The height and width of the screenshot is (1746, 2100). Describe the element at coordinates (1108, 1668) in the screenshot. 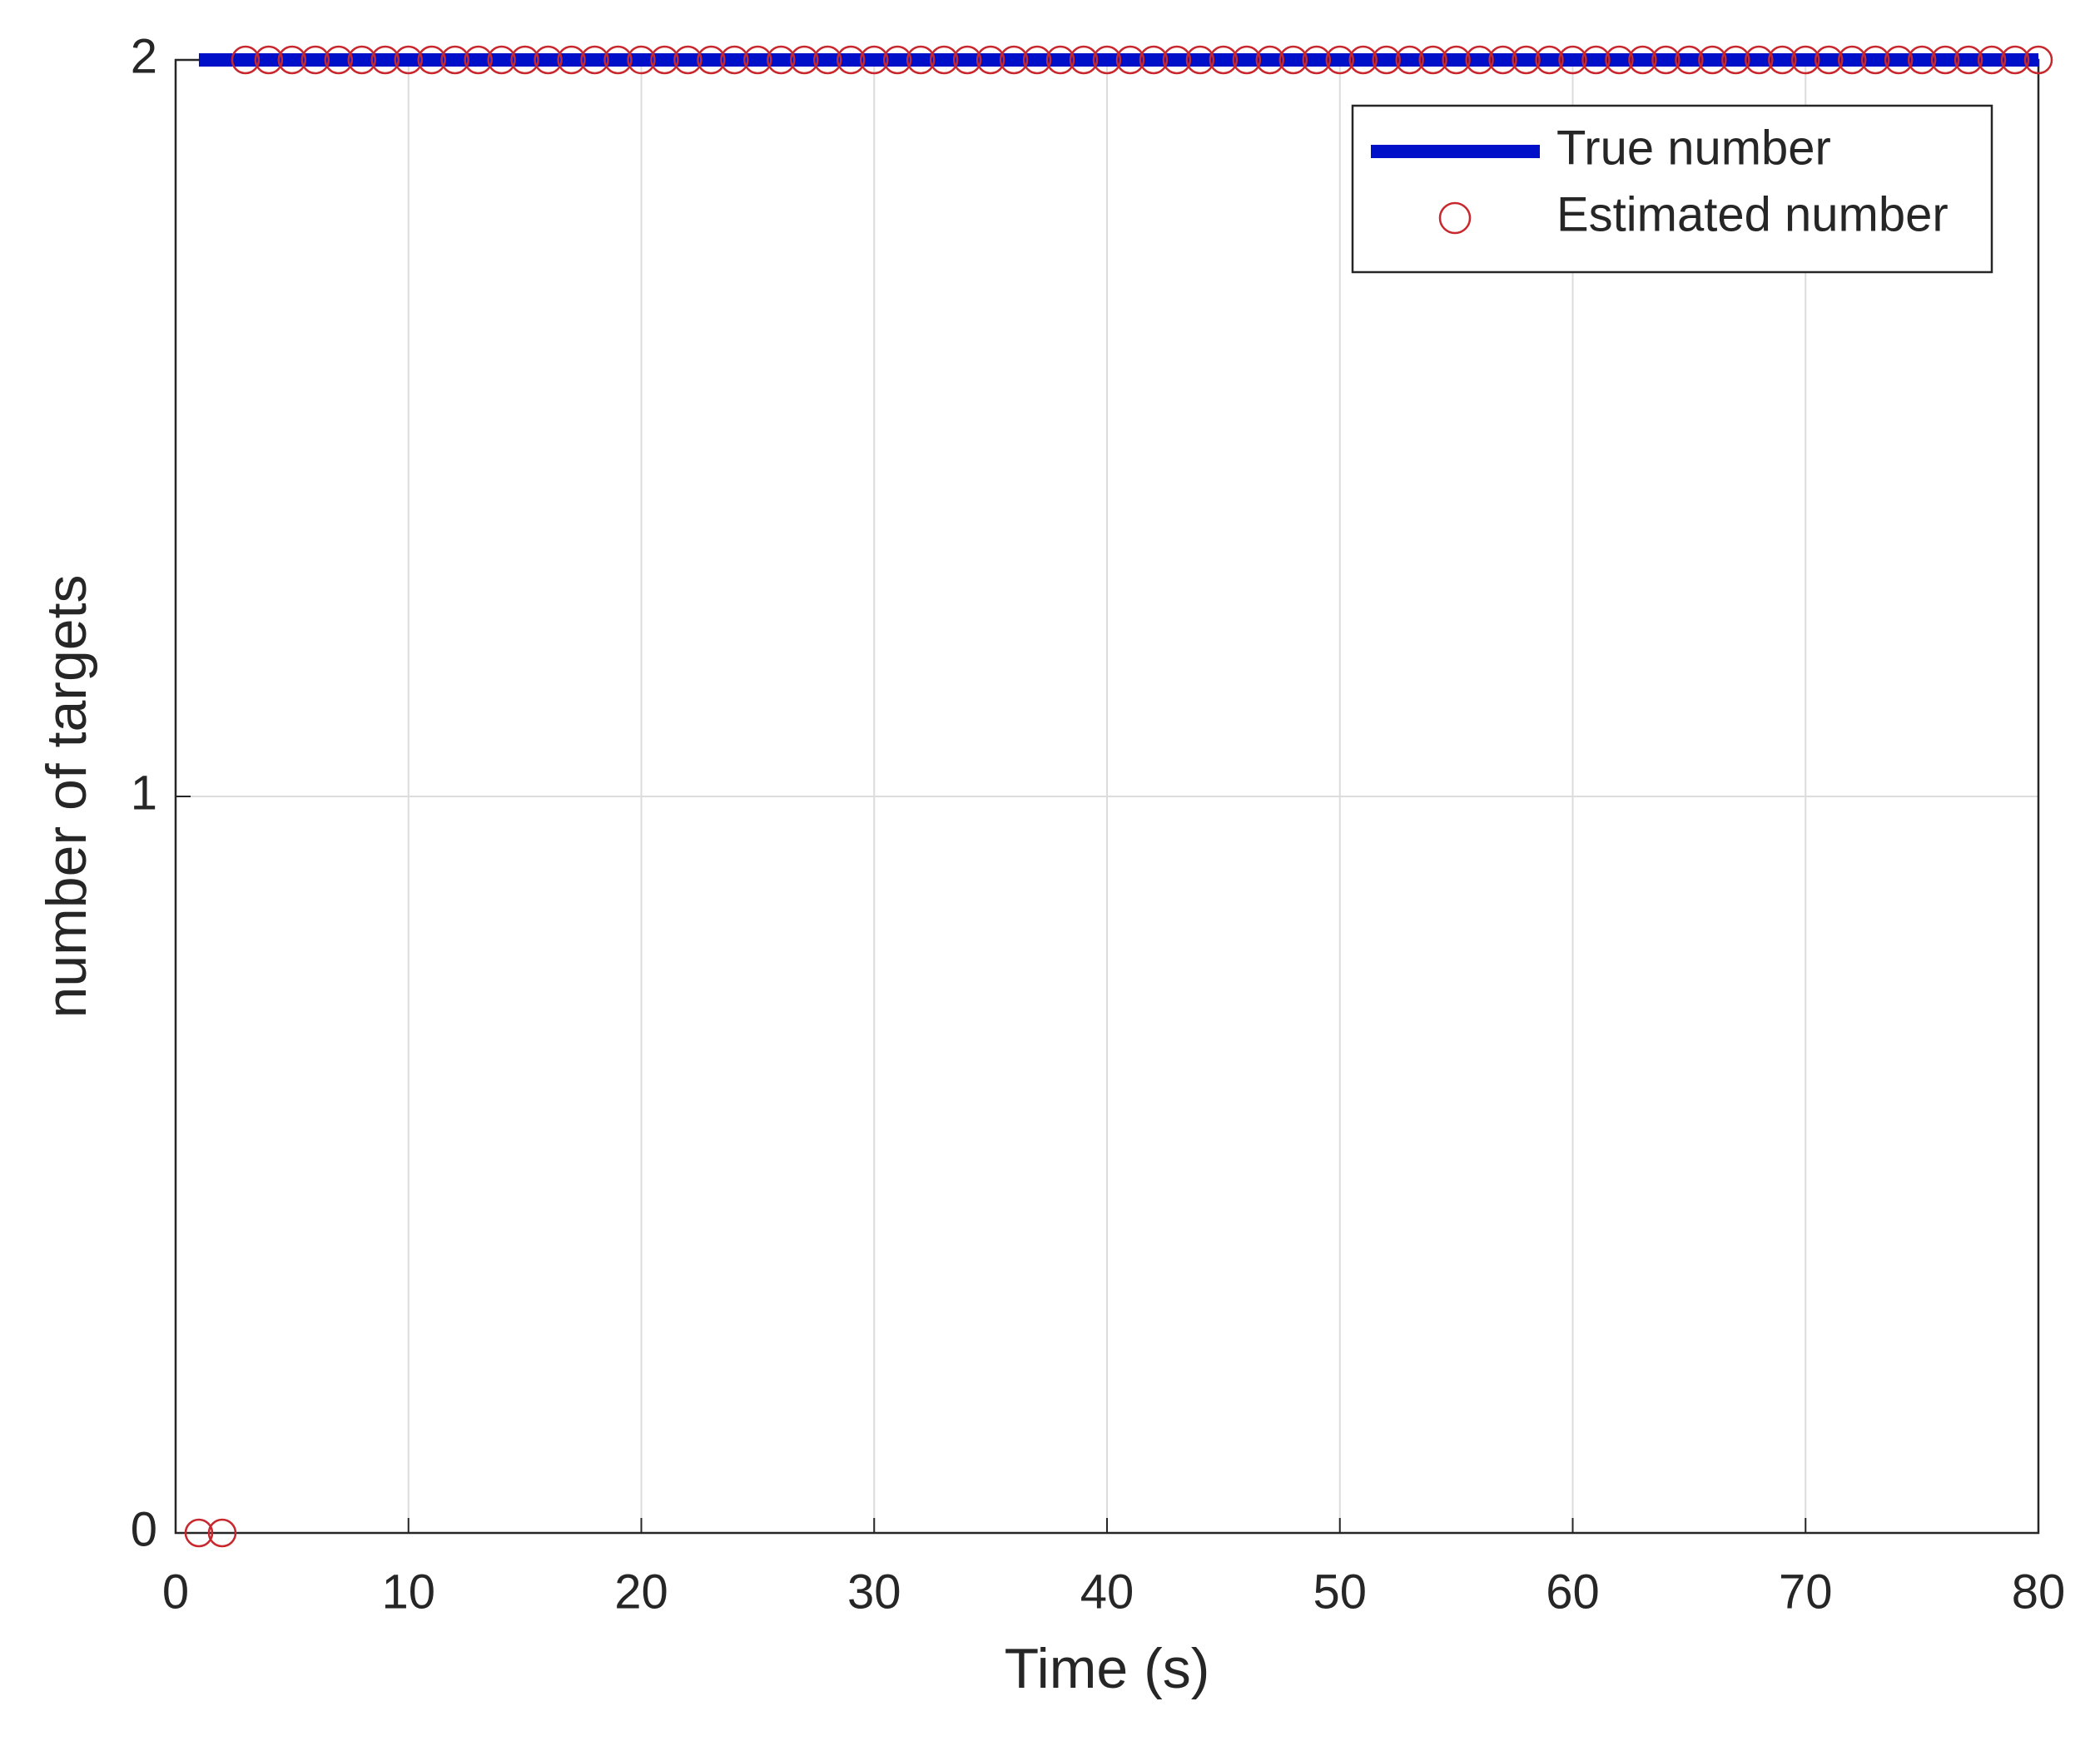

I see `x-axis-label: Time (s)` at that location.